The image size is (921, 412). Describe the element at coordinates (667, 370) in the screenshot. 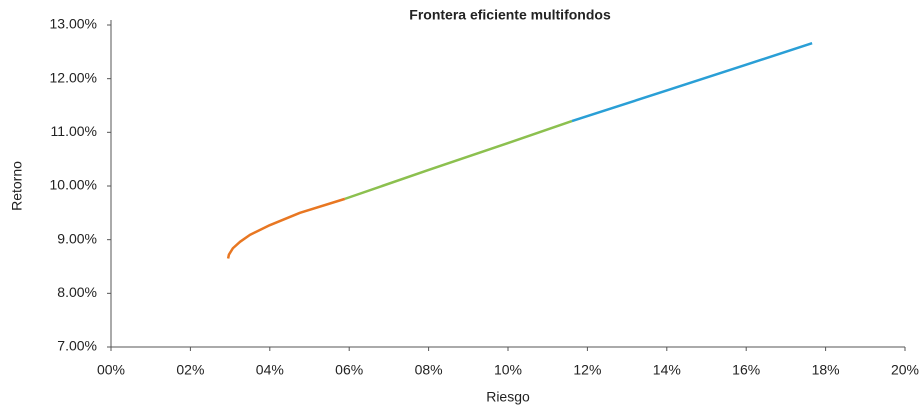

I see `x-tick-label: 14%` at that location.